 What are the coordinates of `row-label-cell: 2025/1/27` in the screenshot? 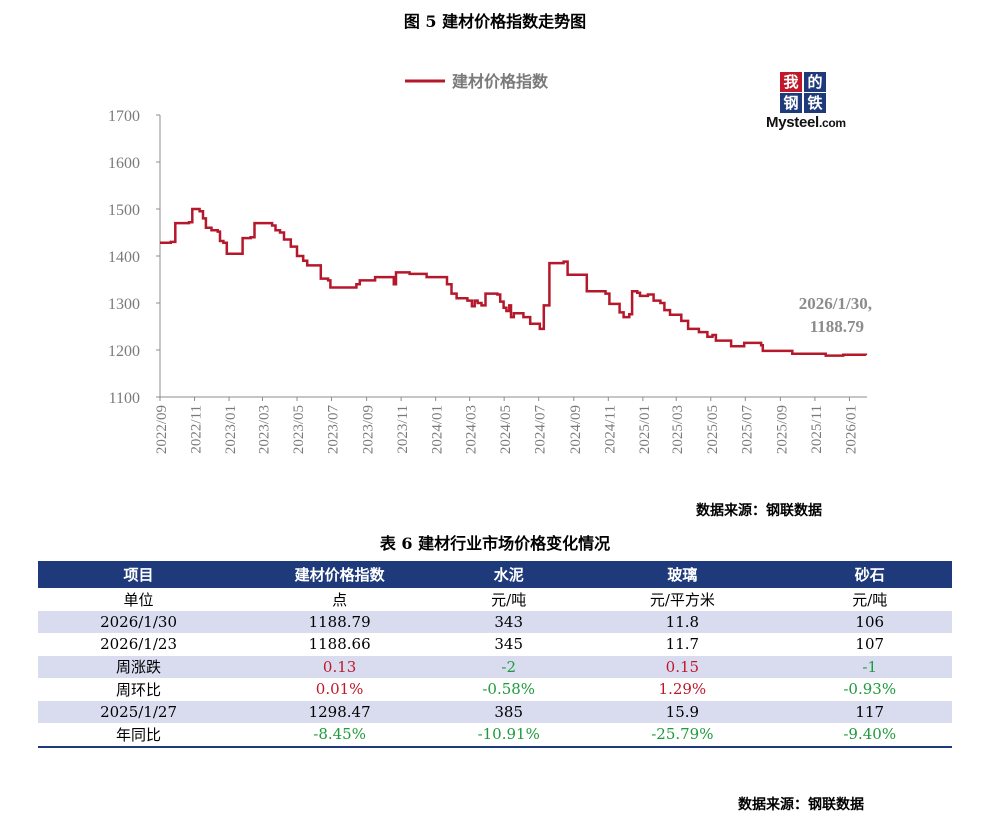 It's located at (139, 711).